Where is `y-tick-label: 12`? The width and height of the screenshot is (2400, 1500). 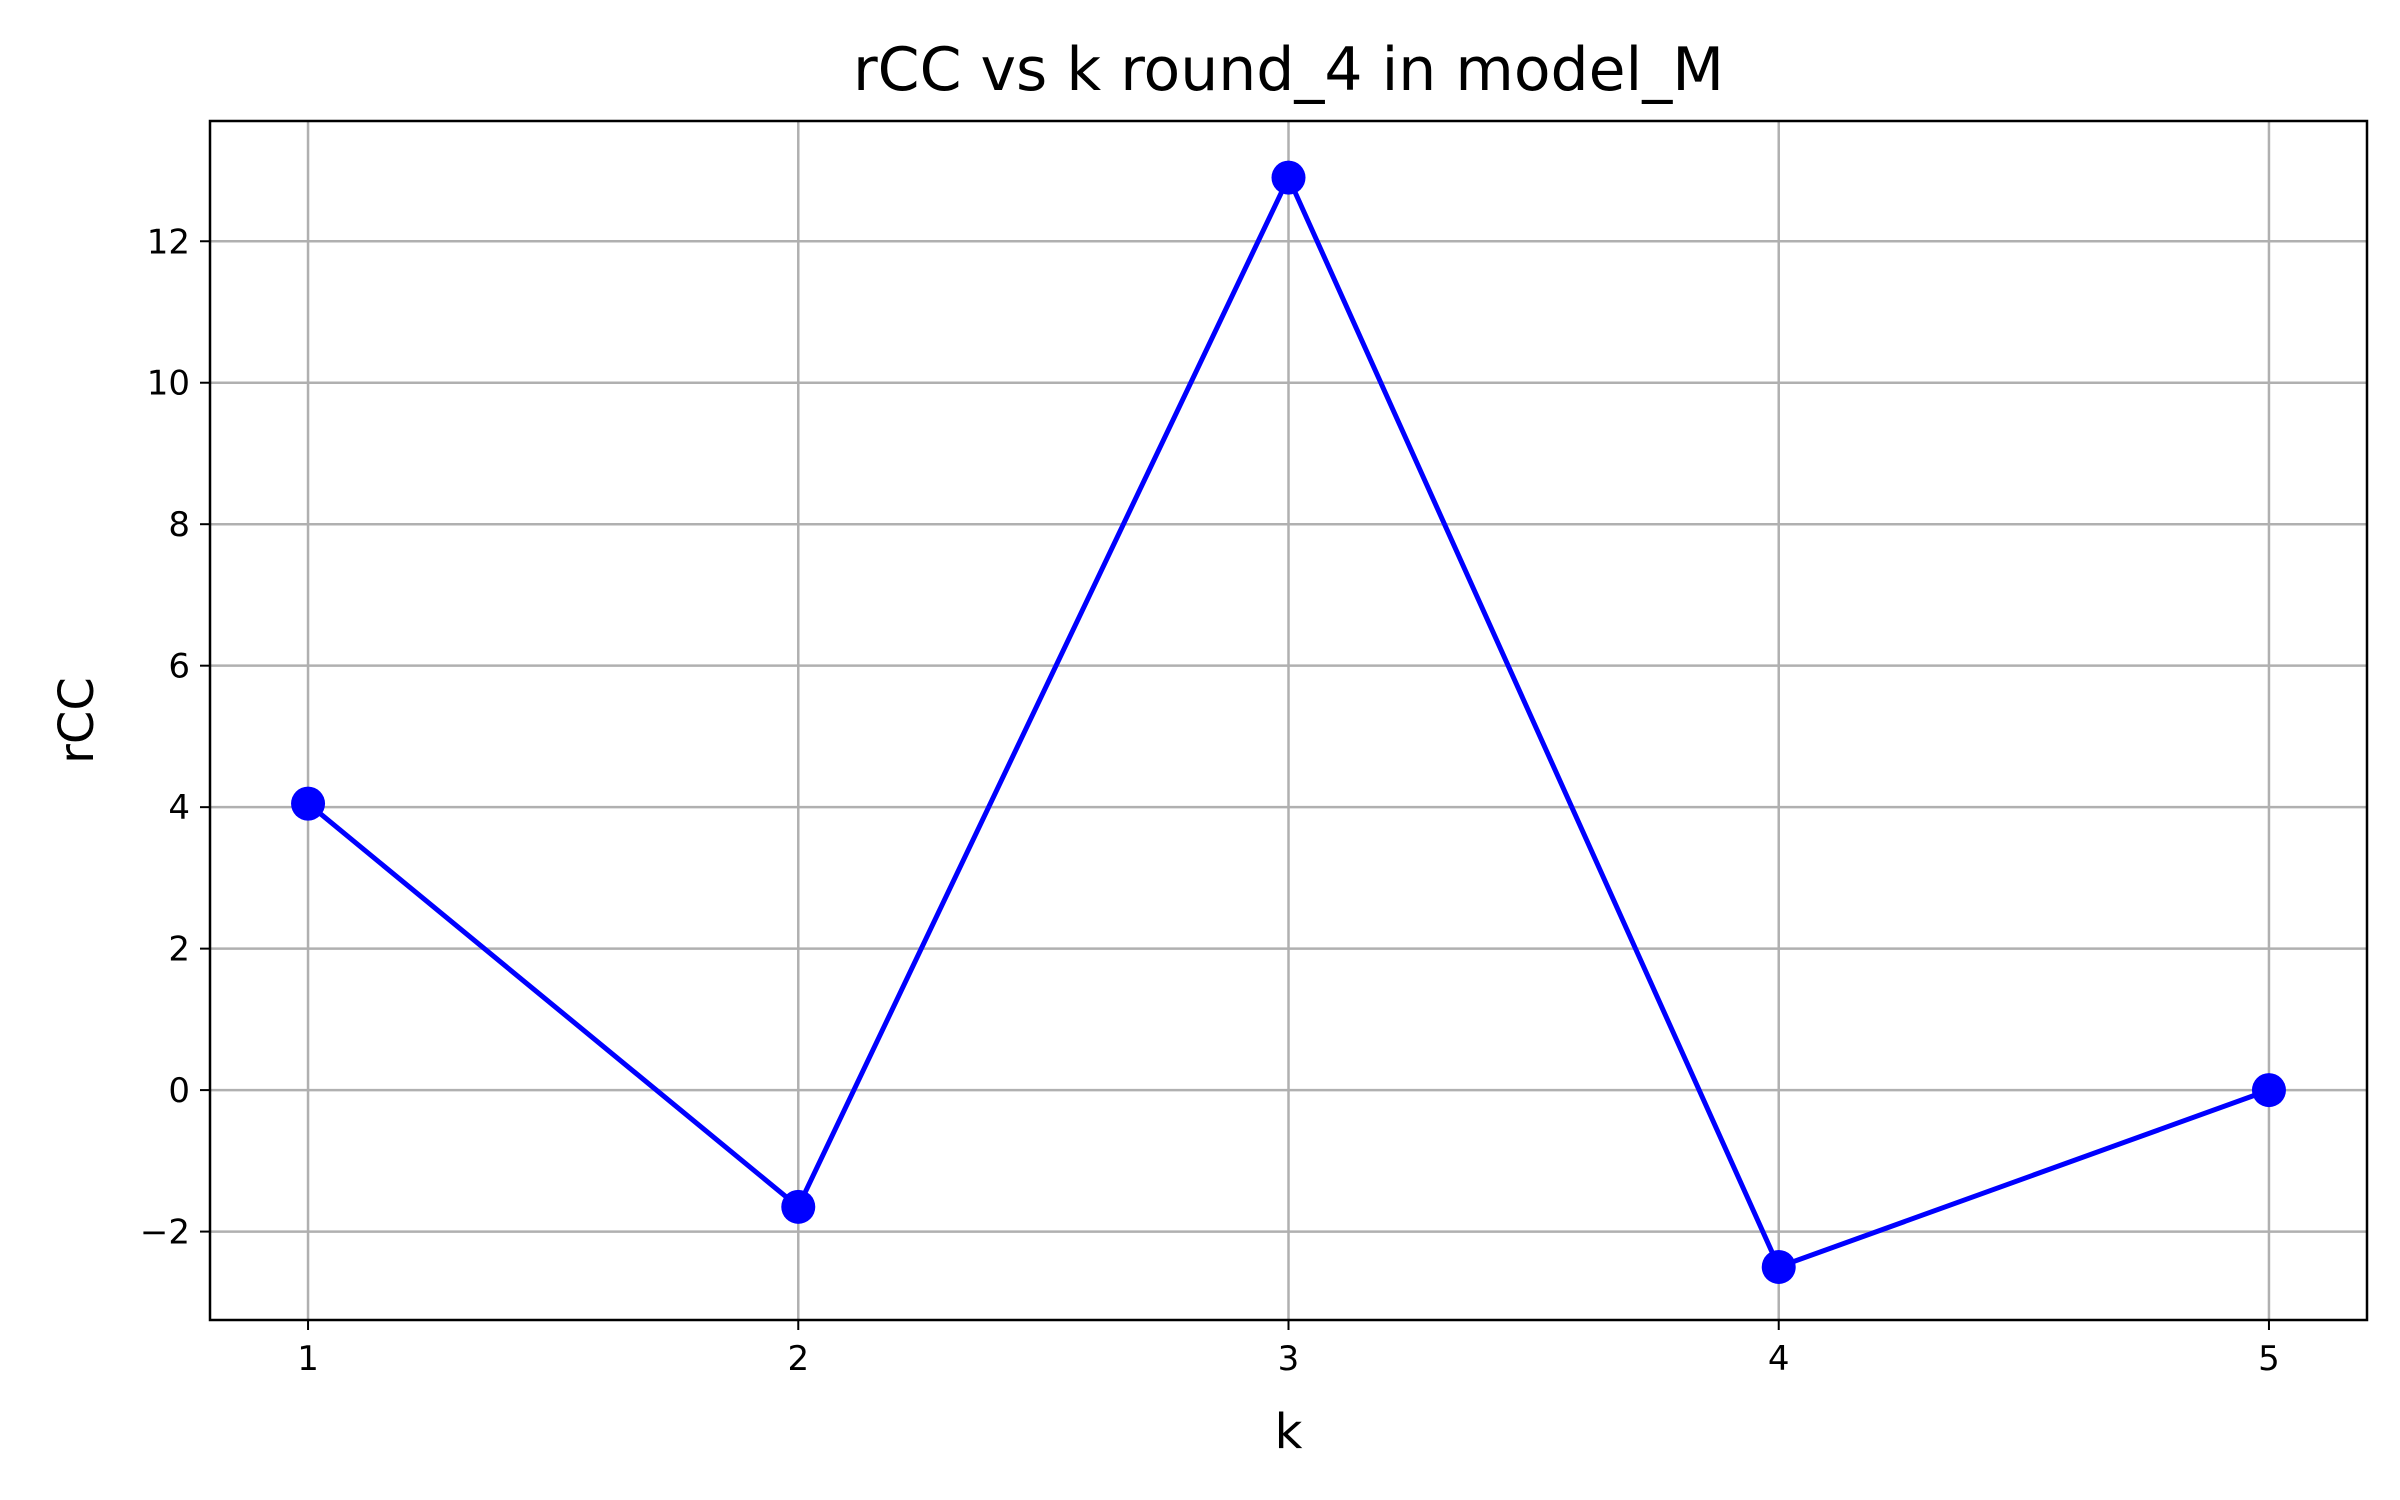 y-tick-label: 12 is located at coordinates (168, 242).